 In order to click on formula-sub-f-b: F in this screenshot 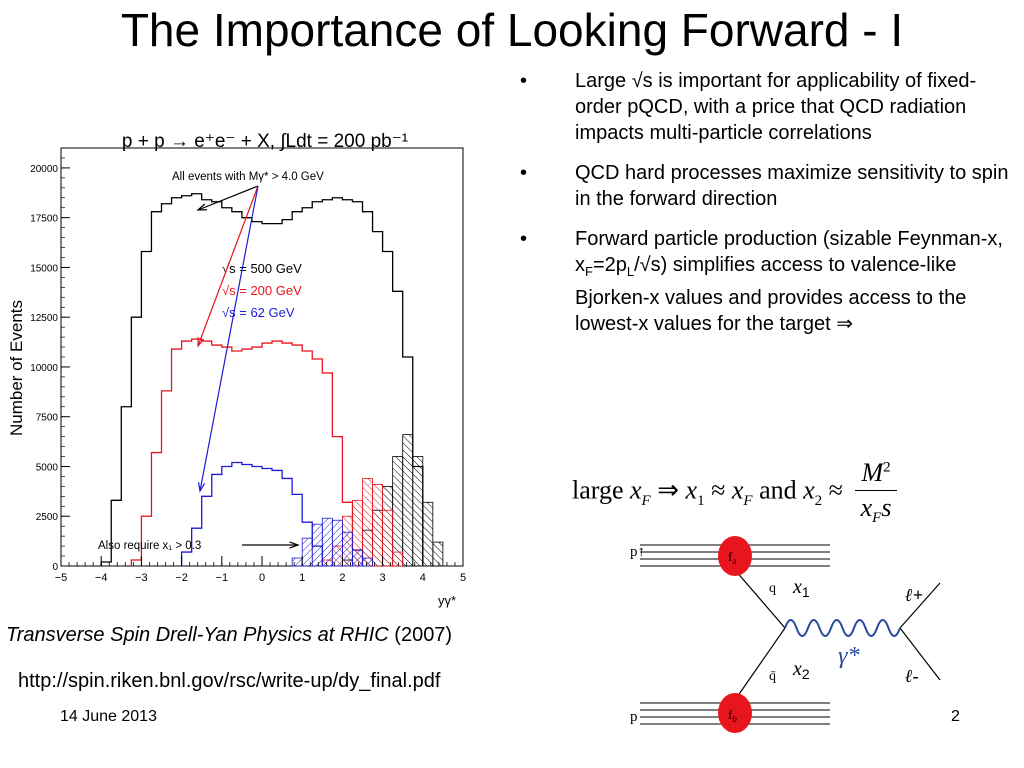, I will do `click(748, 500)`.